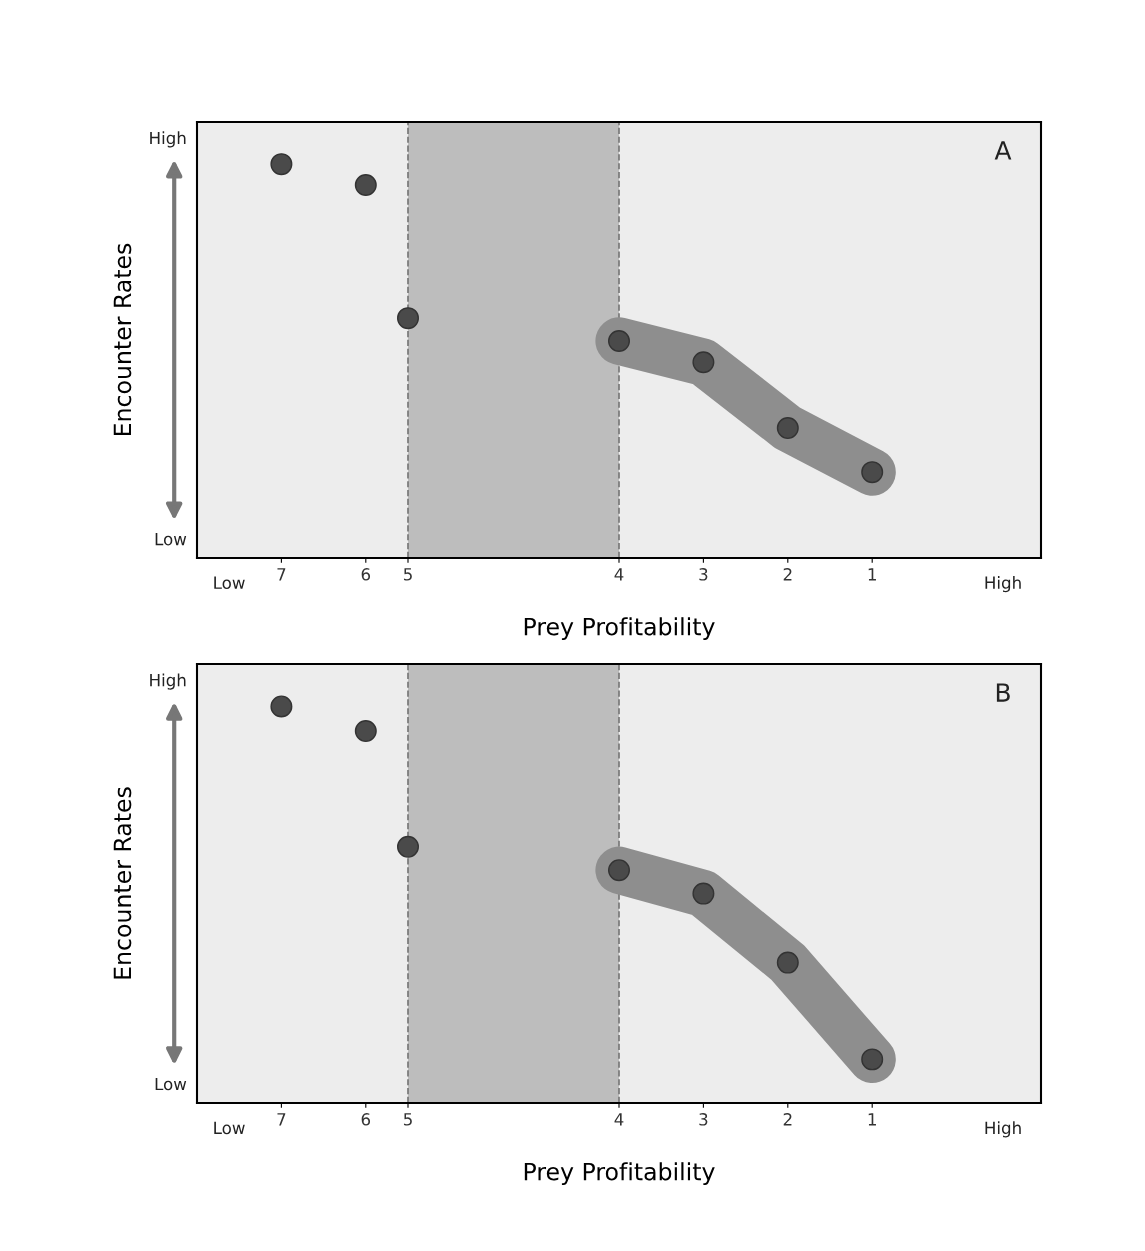  What do you see at coordinates (1003, 150) in the screenshot?
I see `text: A` at bounding box center [1003, 150].